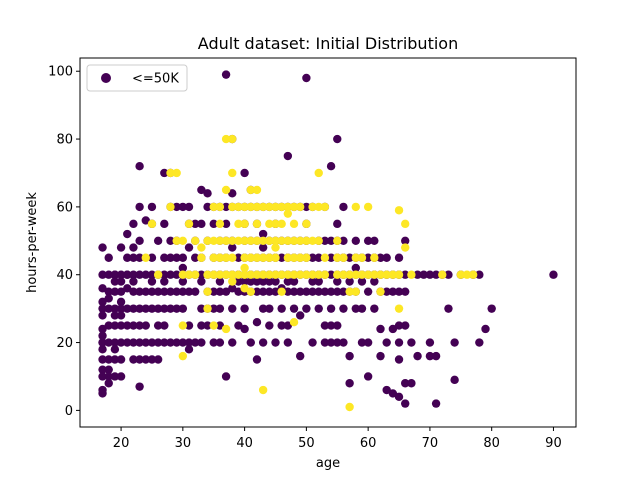  I want to click on y-tick-label: 80, so click(64, 140).